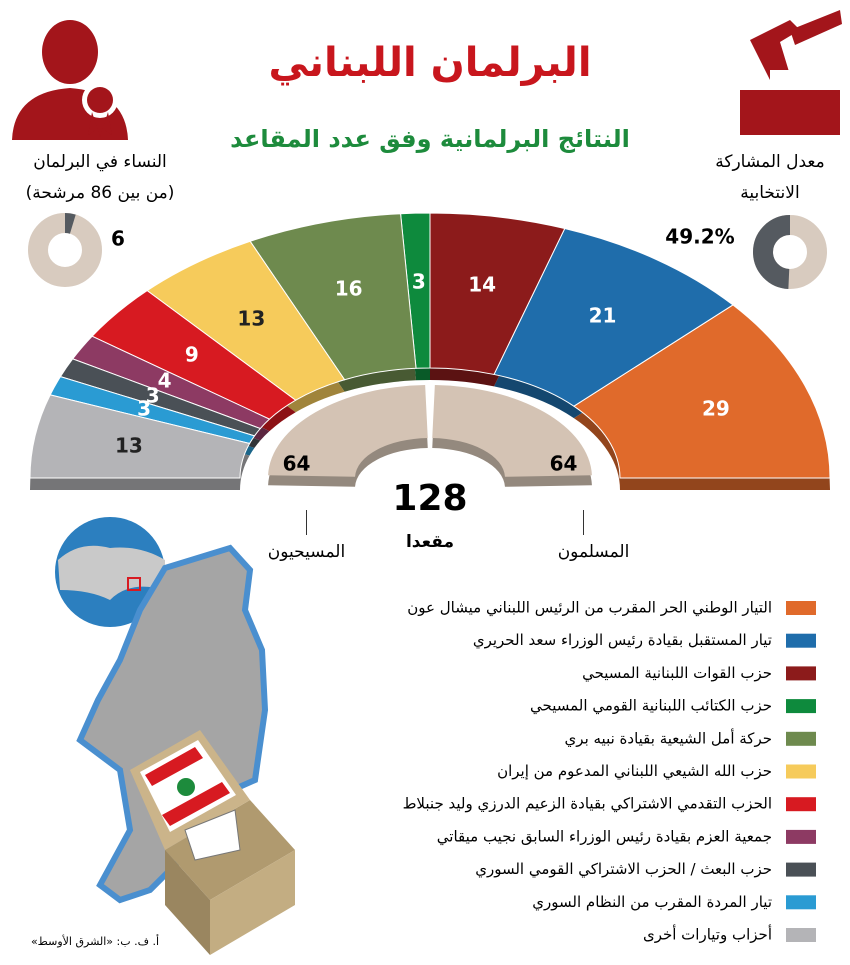 Image resolution: width=850 pixels, height=965 pixels. What do you see at coordinates (100, 162) in the screenshot?
I see `women-label: النساء في البرلمان` at bounding box center [100, 162].